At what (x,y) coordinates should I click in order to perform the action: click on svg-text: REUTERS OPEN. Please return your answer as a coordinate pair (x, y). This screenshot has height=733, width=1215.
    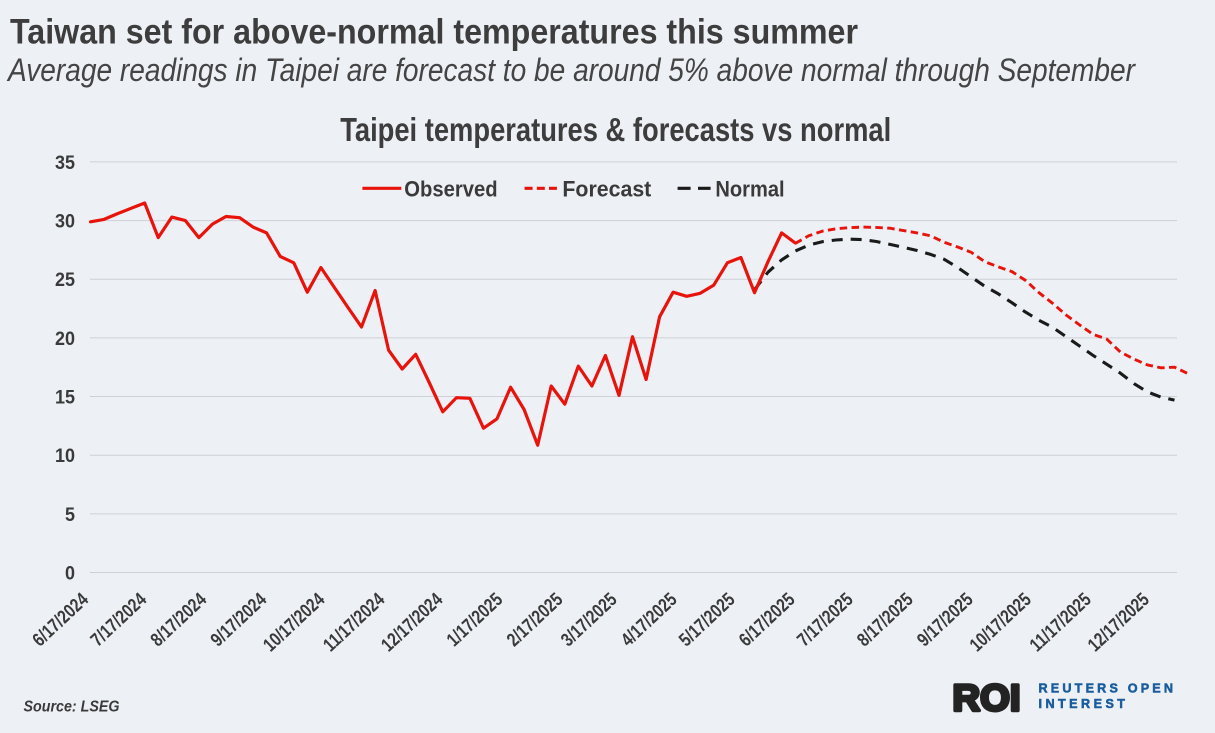
    Looking at the image, I should click on (1106, 689).